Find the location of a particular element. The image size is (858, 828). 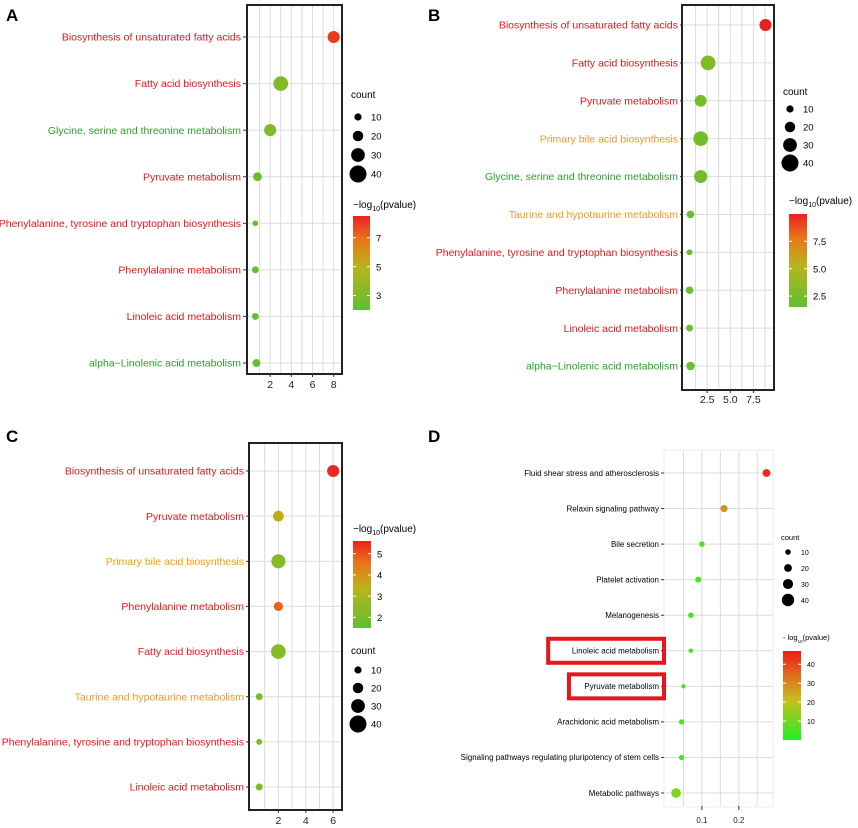

color-legend-title-log: - log is located at coordinates (790, 637).